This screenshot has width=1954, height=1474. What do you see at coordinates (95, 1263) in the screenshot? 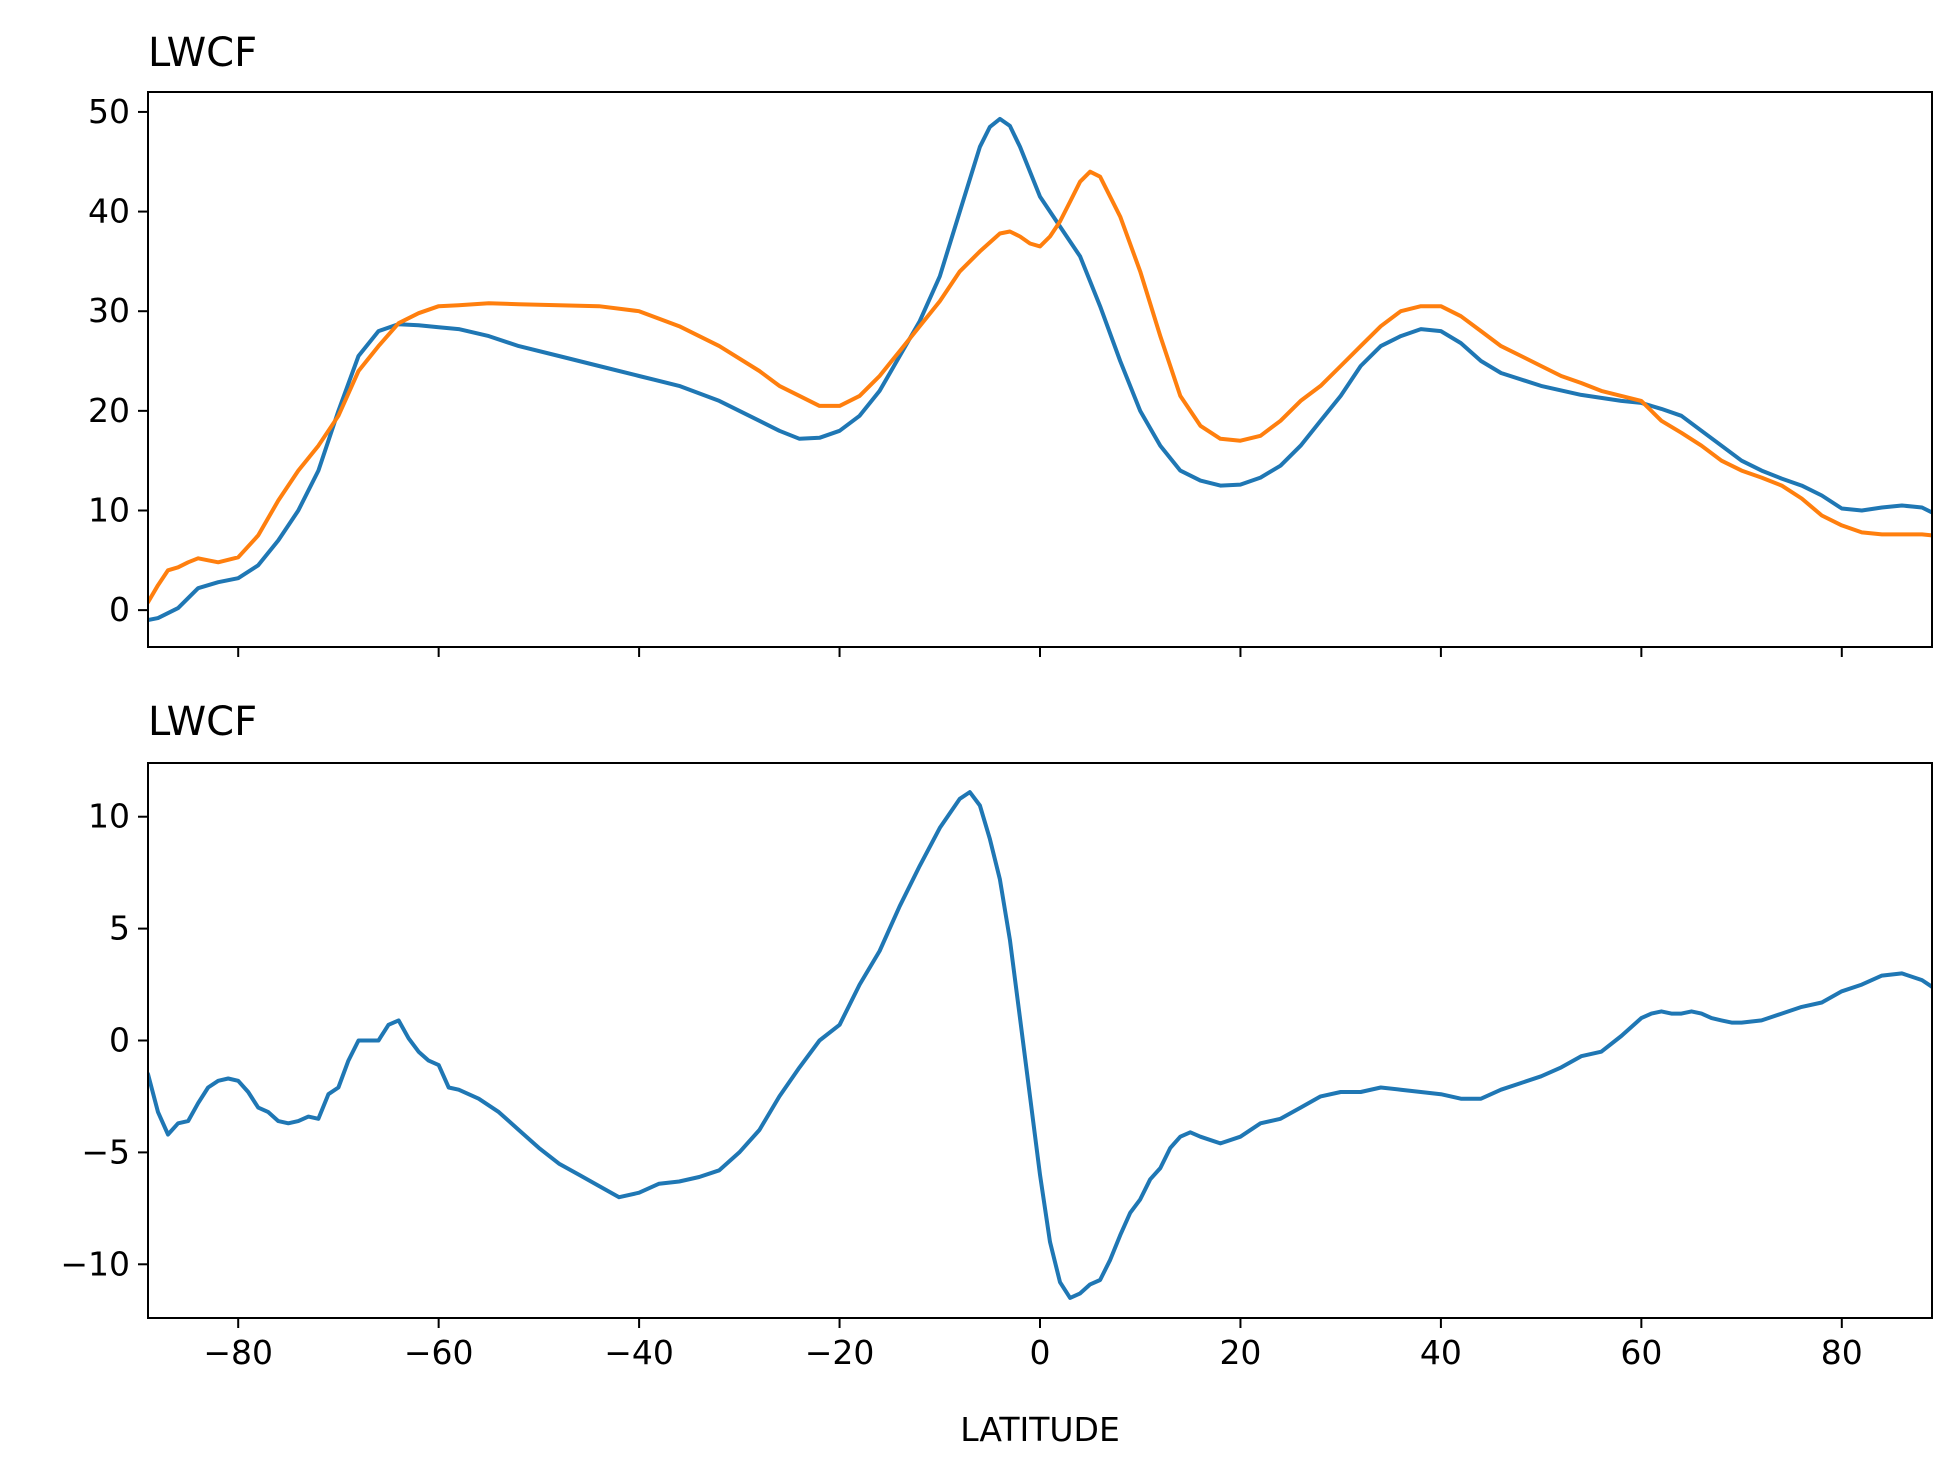
I see `bottom-y-tick-label: −10` at bounding box center [95, 1263].